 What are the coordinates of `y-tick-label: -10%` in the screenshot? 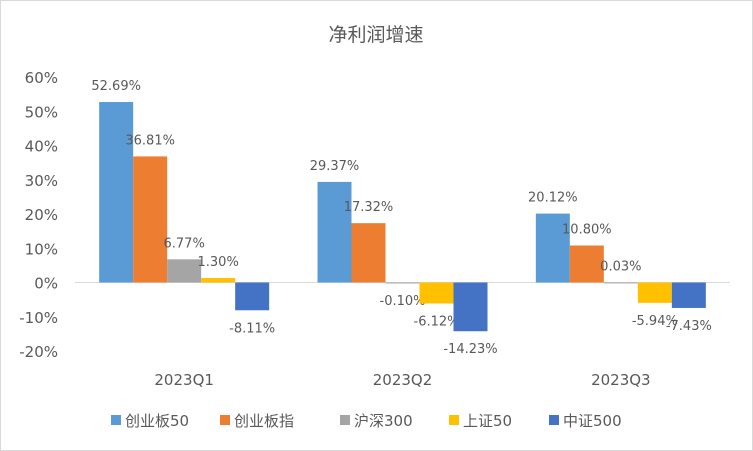 It's located at (38, 318).